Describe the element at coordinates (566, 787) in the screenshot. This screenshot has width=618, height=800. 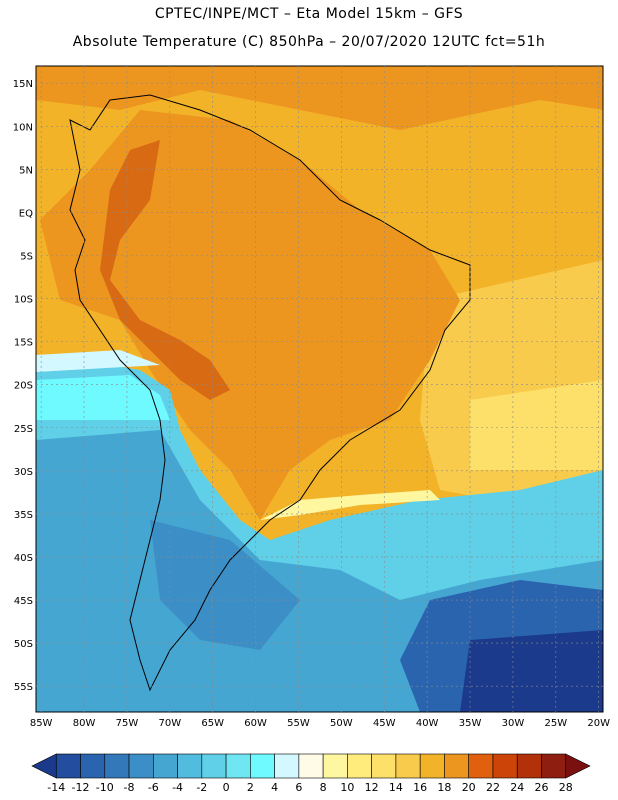
I see `colorbar-label: 28` at that location.